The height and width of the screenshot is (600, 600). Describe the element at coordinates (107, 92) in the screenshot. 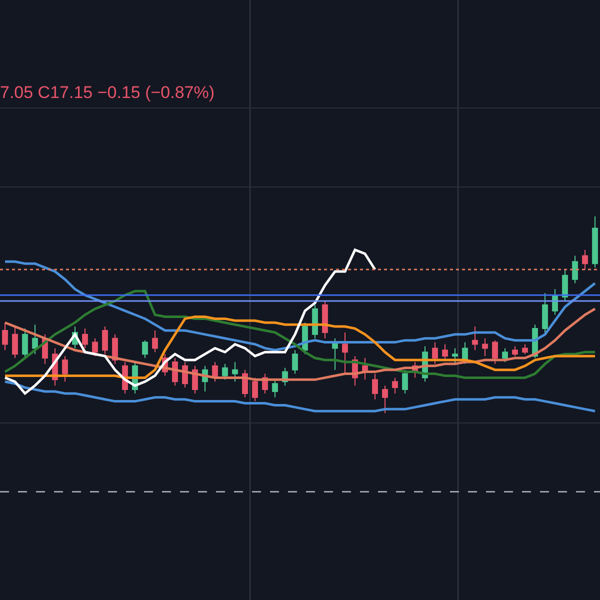

I see `chart-title: 7.05 C17.15 −0.15 (−0.87%)` at that location.